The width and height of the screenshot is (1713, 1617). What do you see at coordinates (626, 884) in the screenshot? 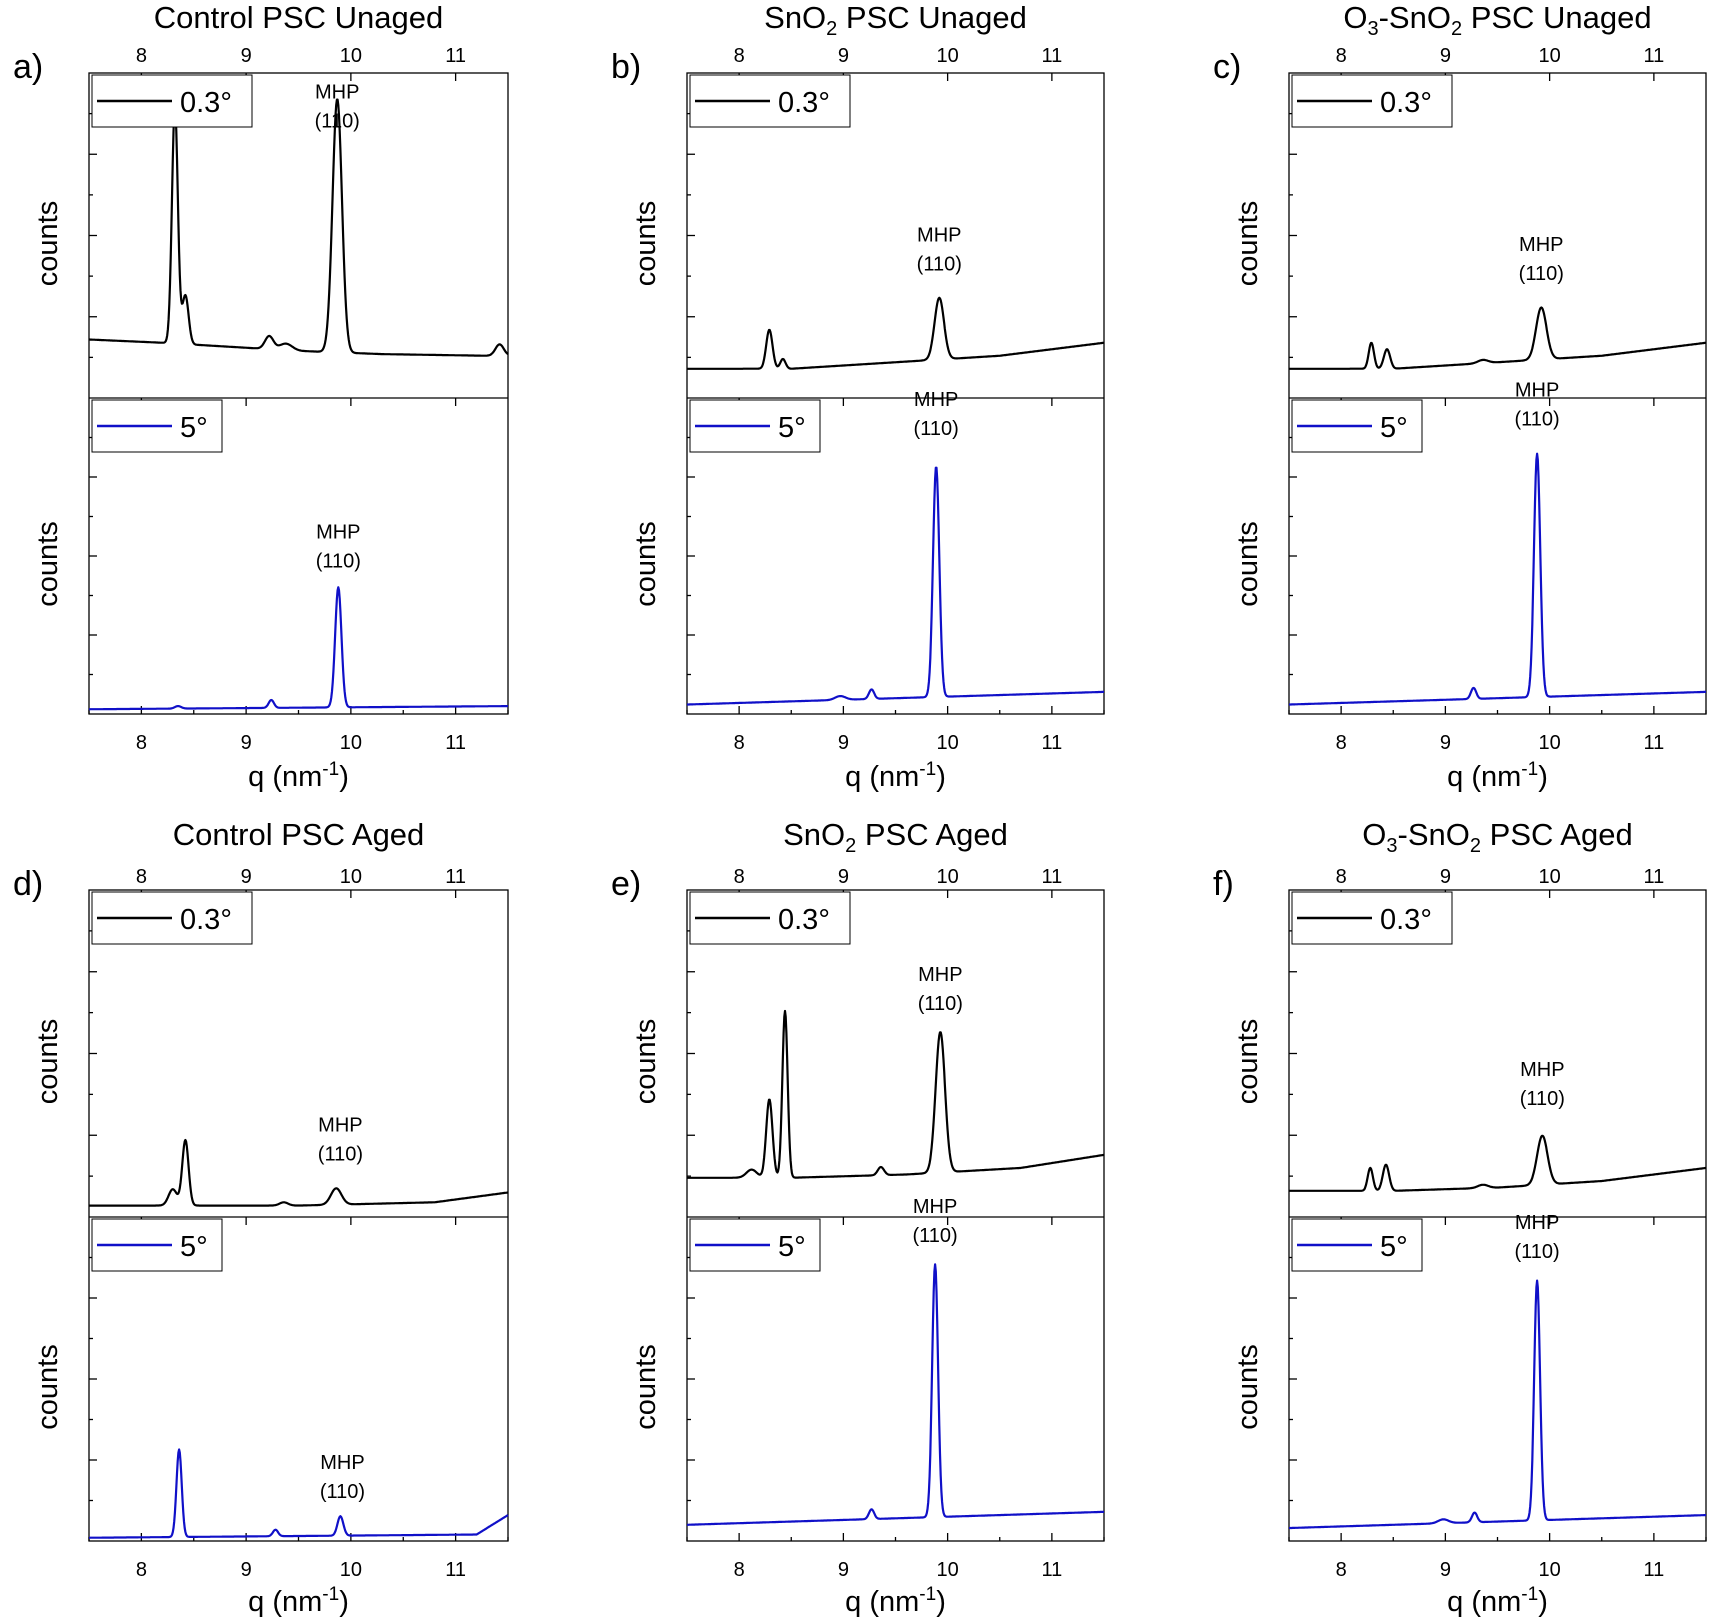
I see `panel-letter: e)` at bounding box center [626, 884].